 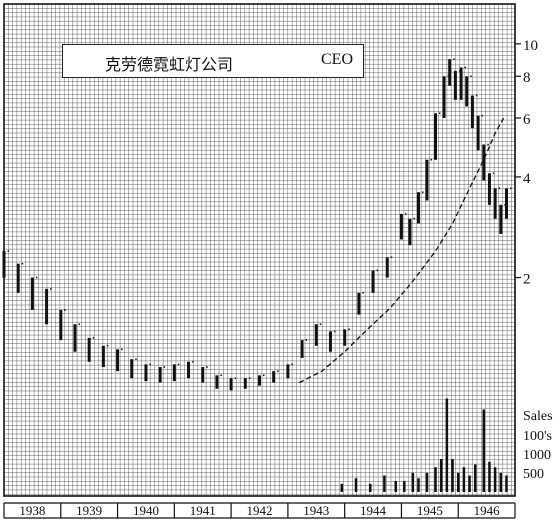 I want to click on year-label: 1945, so click(x=430, y=510).